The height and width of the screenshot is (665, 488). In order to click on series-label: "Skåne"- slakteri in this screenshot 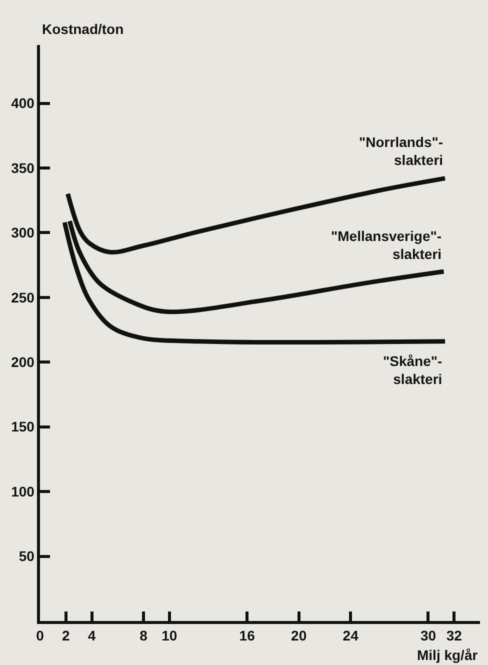, I will do `click(413, 370)`.